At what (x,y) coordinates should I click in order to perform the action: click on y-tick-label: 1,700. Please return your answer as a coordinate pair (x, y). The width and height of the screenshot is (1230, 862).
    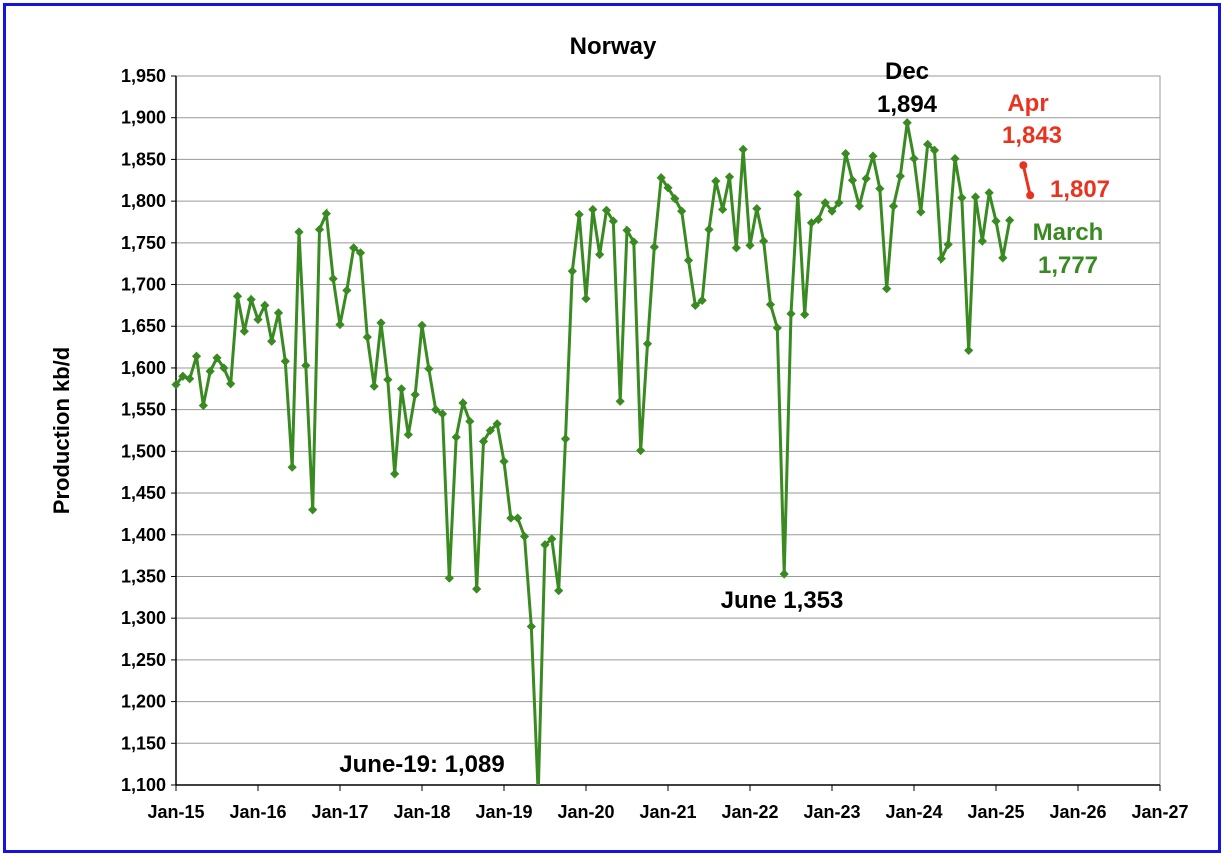
    Looking at the image, I should click on (143, 285).